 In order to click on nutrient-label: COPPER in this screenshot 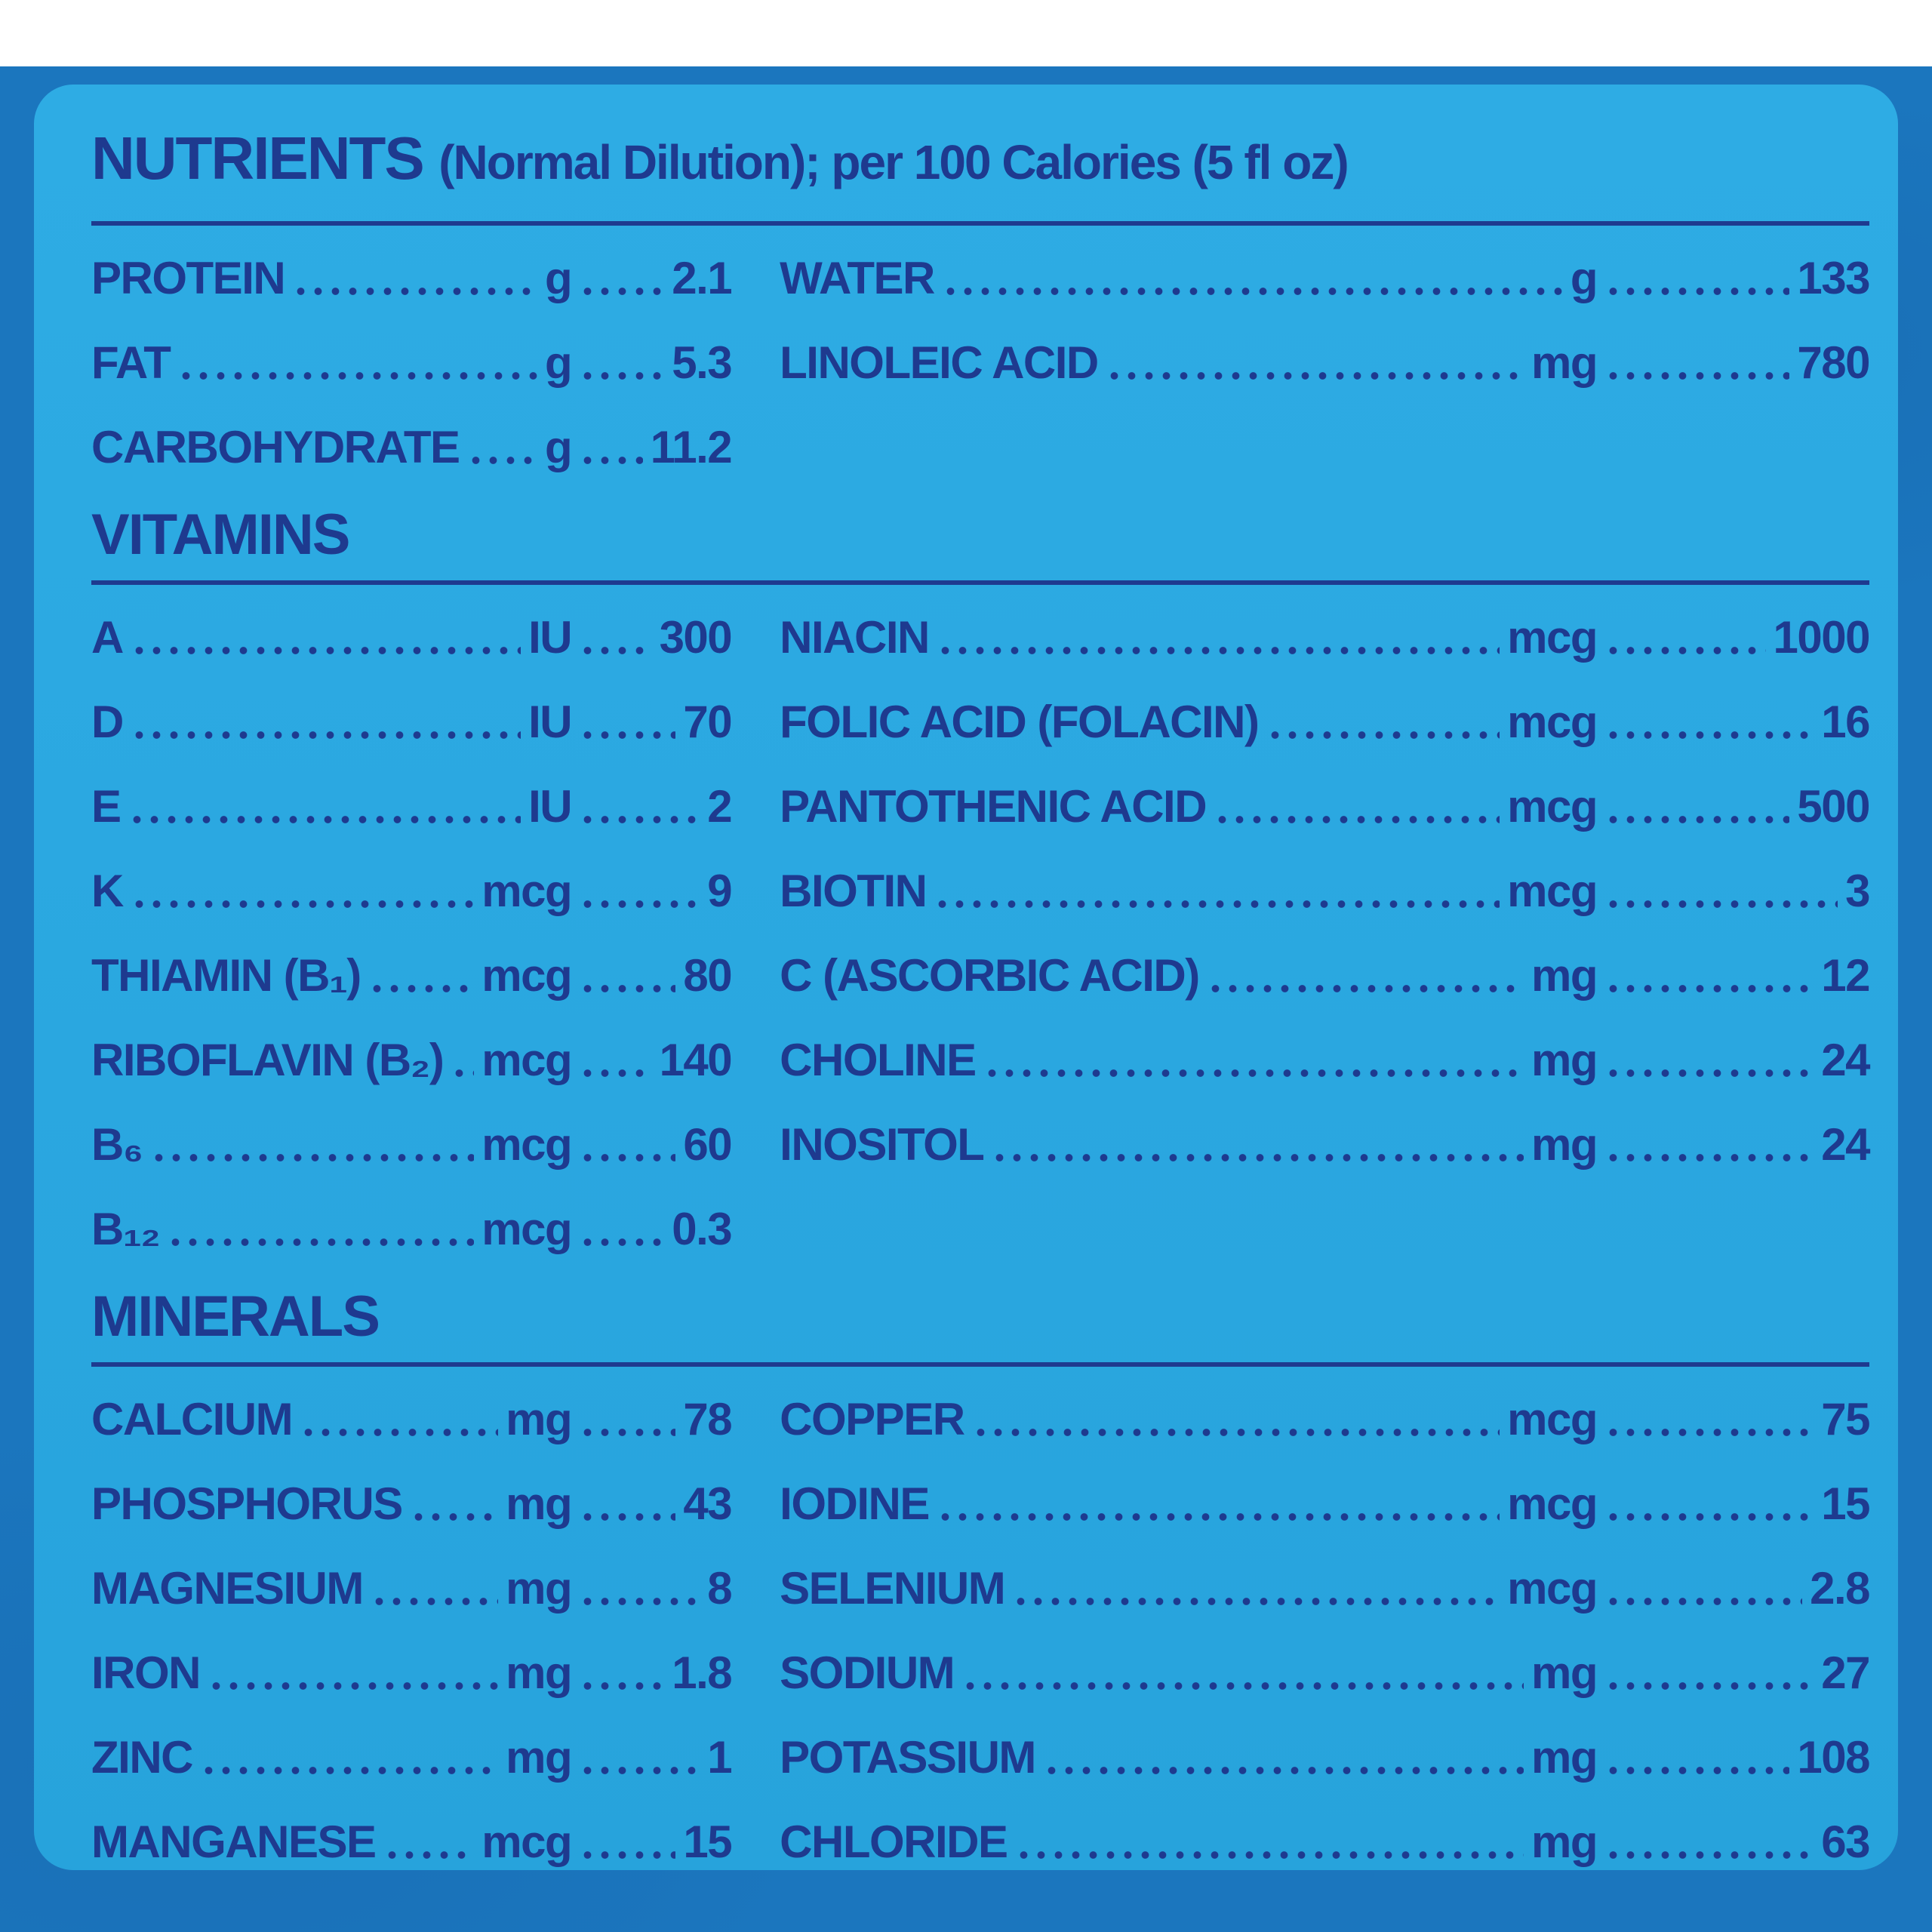, I will do `click(872, 1419)`.